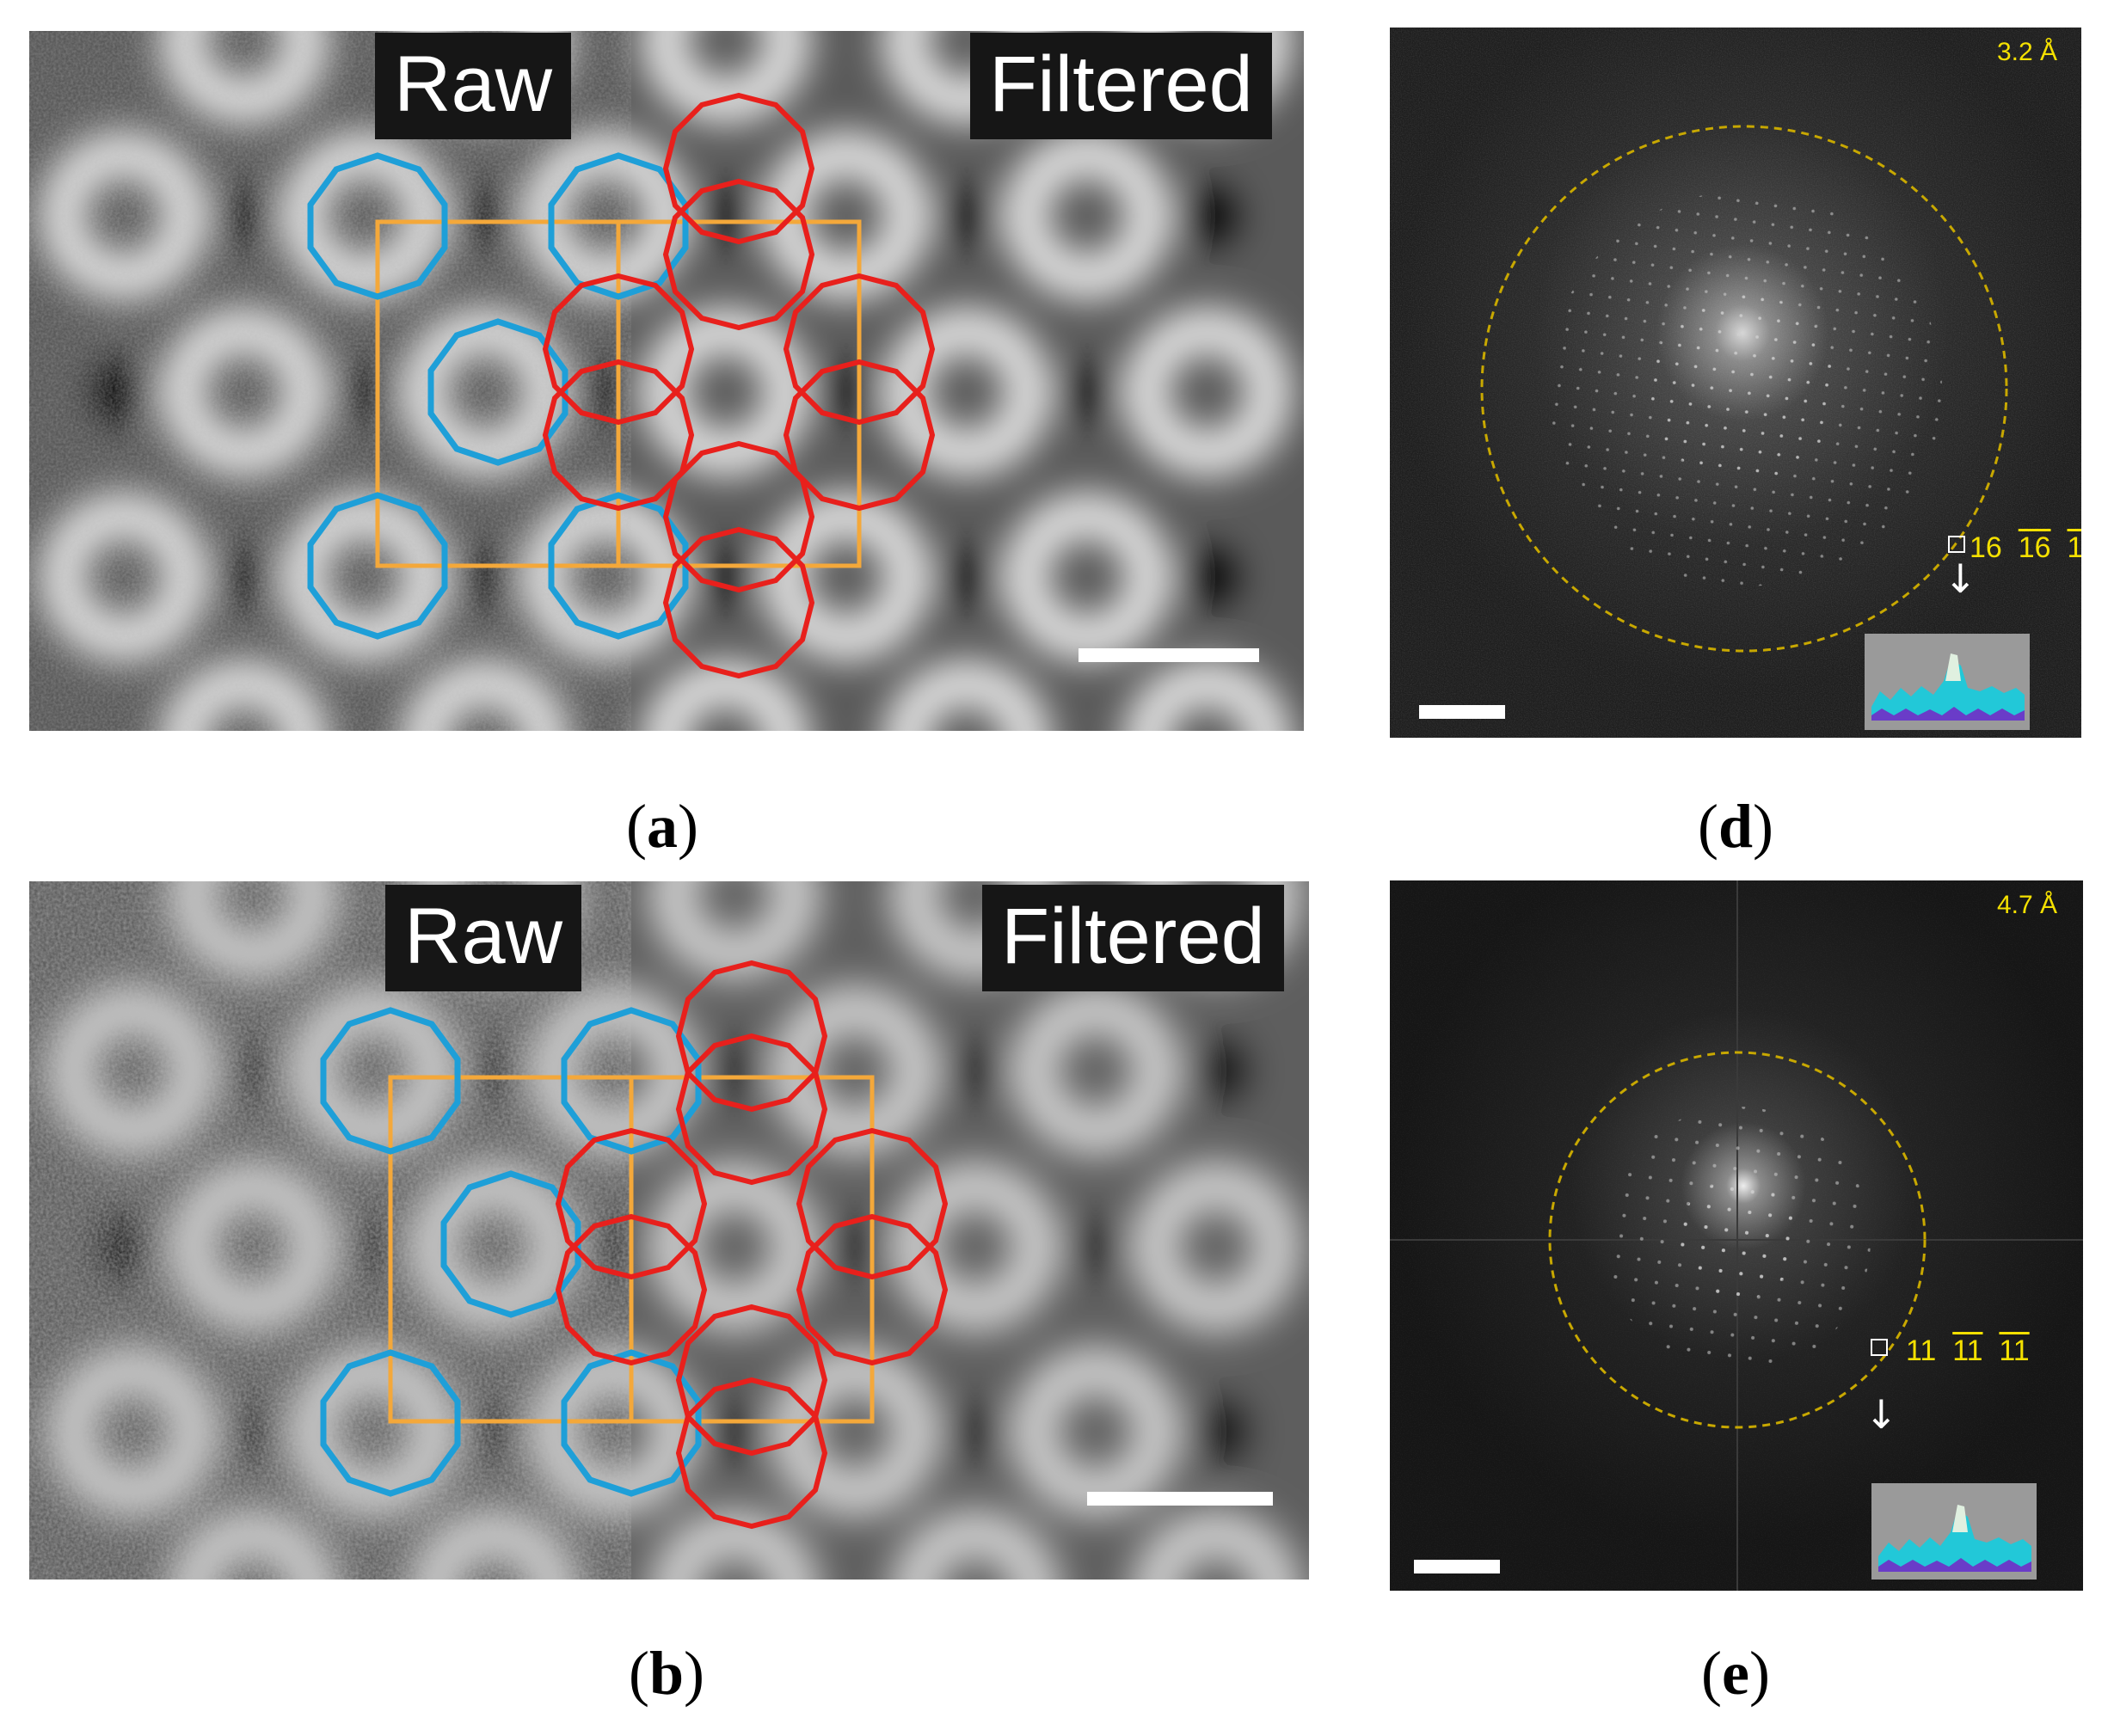 Image resolution: width=2114 pixels, height=1736 pixels. What do you see at coordinates (2027, 905) in the screenshot?
I see `resolution-label: 4.7 Å` at bounding box center [2027, 905].